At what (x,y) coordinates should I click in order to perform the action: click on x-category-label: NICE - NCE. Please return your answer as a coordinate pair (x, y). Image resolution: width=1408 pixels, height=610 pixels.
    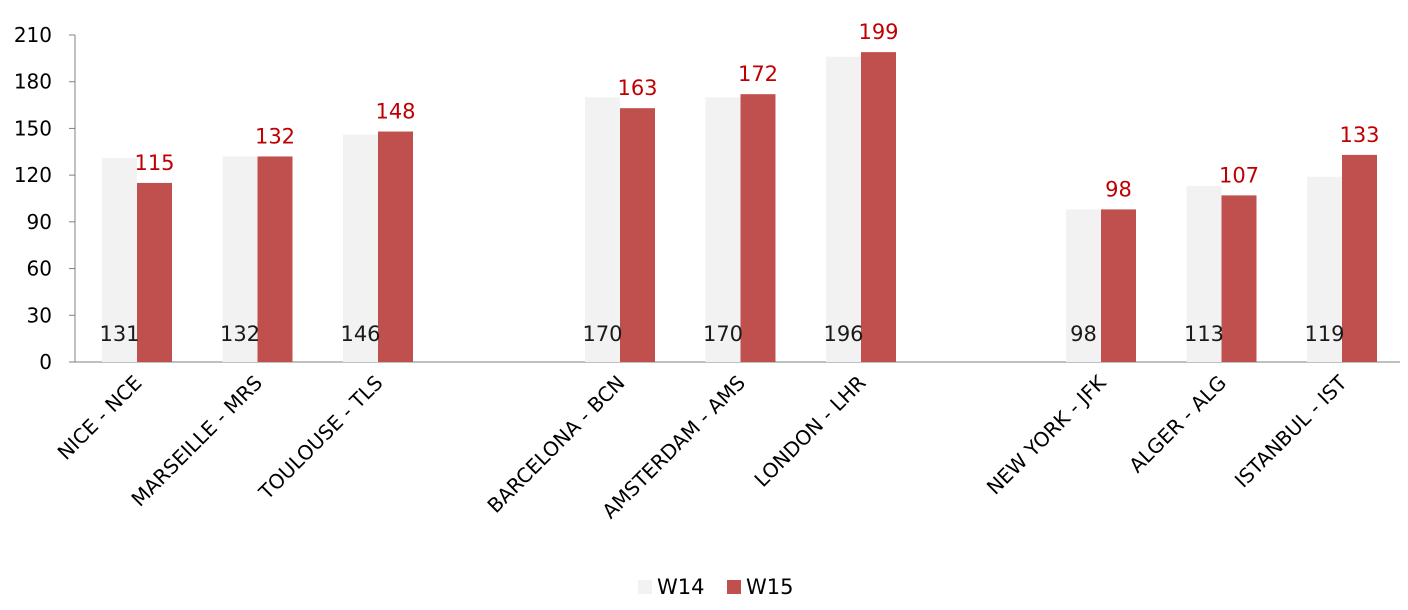
    Looking at the image, I should click on (100, 418).